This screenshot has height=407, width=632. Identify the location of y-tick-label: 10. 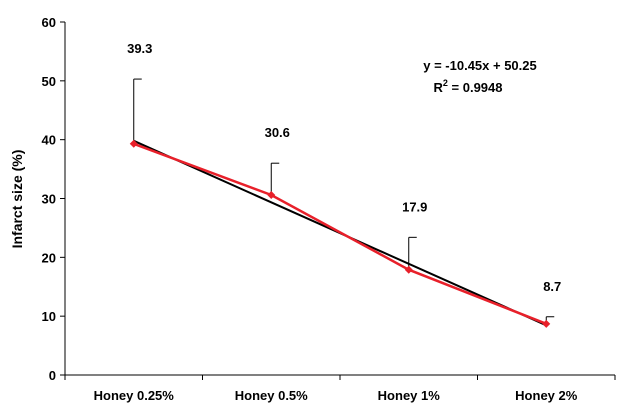
(49, 316).